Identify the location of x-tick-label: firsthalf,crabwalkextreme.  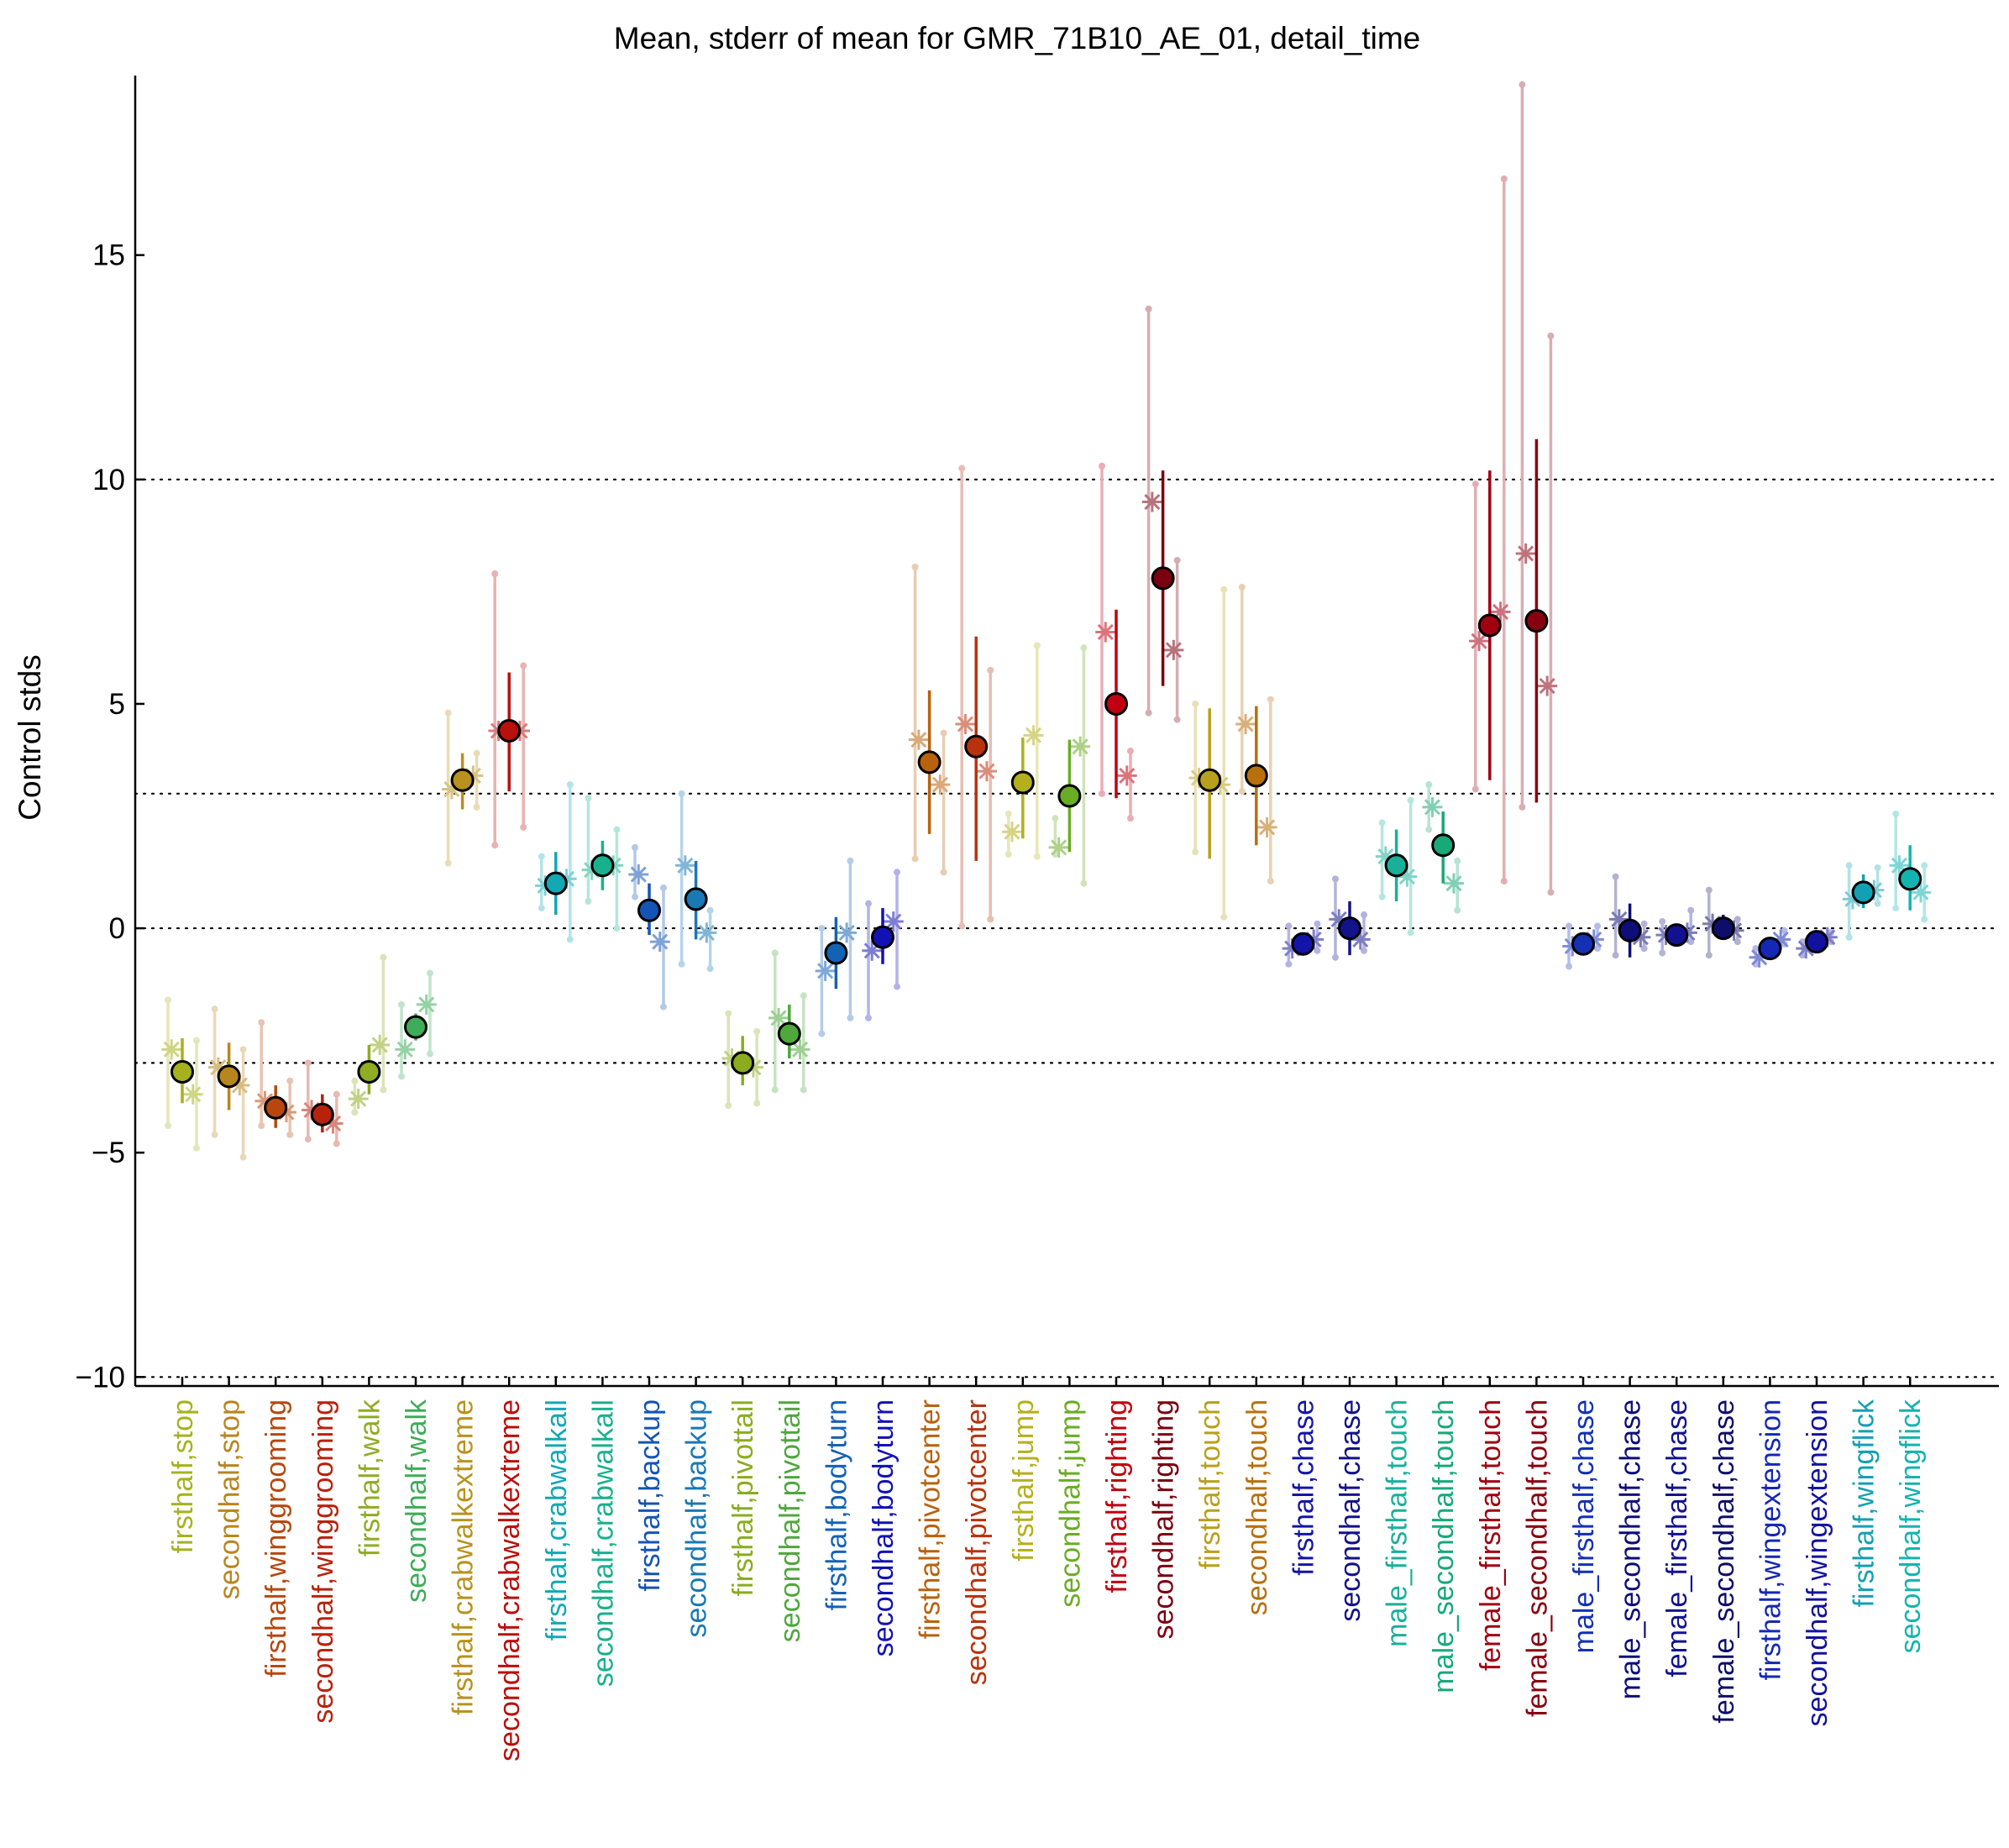
(464, 1557).